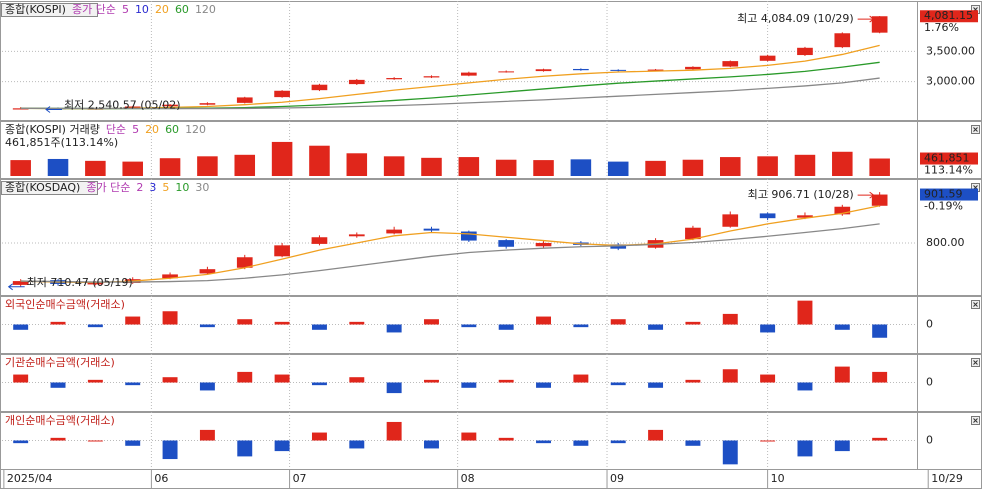  What do you see at coordinates (948, 15) in the screenshot?
I see `last-value-label: 4,081.15` at bounding box center [948, 15].